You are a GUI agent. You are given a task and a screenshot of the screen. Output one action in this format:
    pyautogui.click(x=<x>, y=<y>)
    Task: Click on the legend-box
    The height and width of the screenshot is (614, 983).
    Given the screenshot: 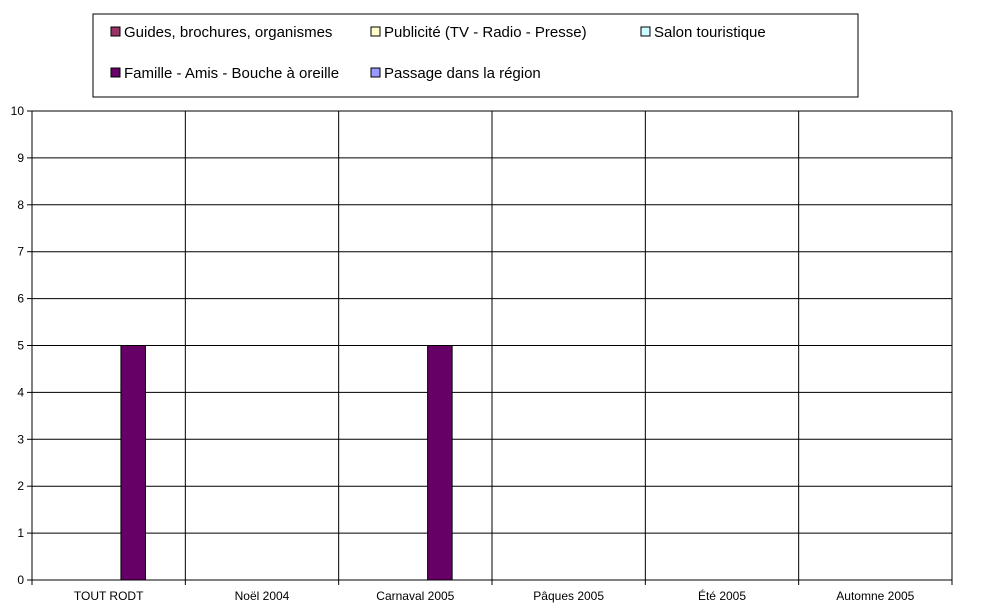 What is the action you would take?
    pyautogui.click(x=475, y=55)
    